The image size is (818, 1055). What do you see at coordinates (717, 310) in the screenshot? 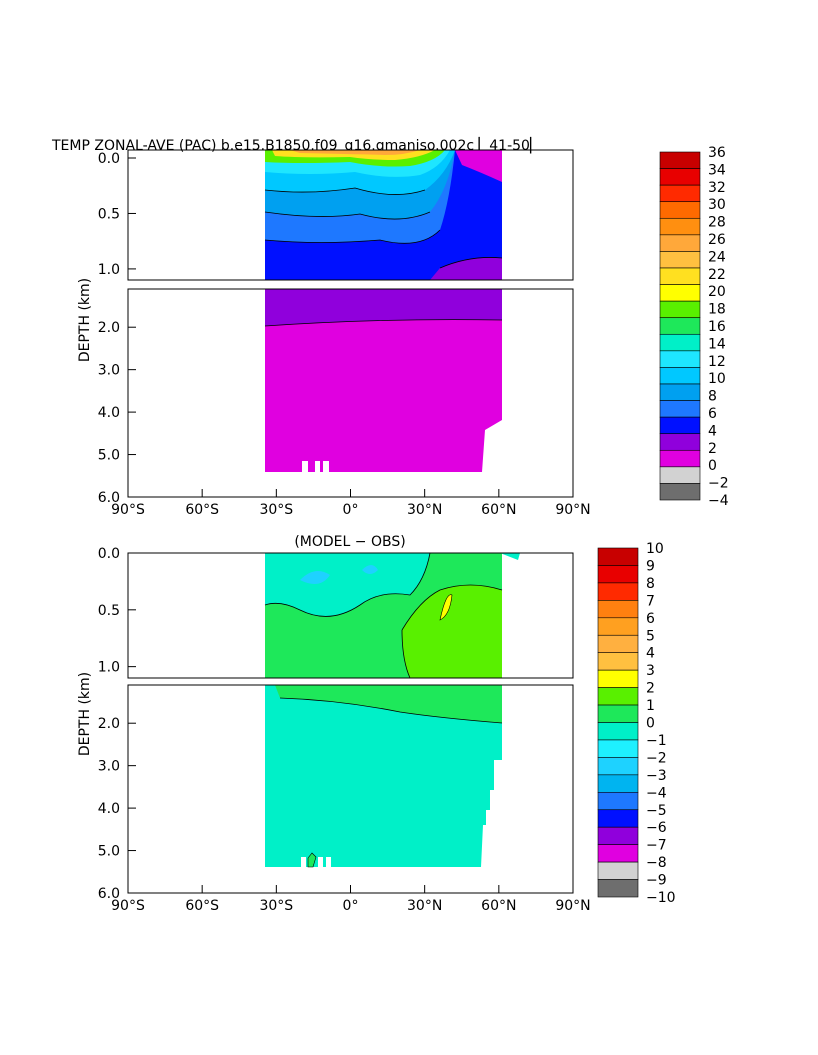
I see `colorbar-label: 18` at bounding box center [717, 310].